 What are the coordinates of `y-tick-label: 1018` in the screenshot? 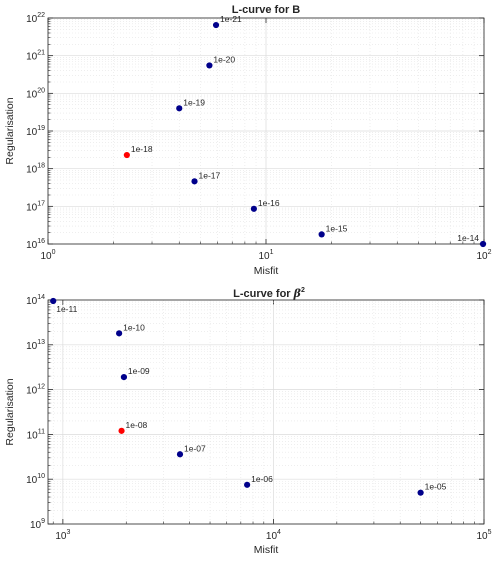 It's located at (35, 169).